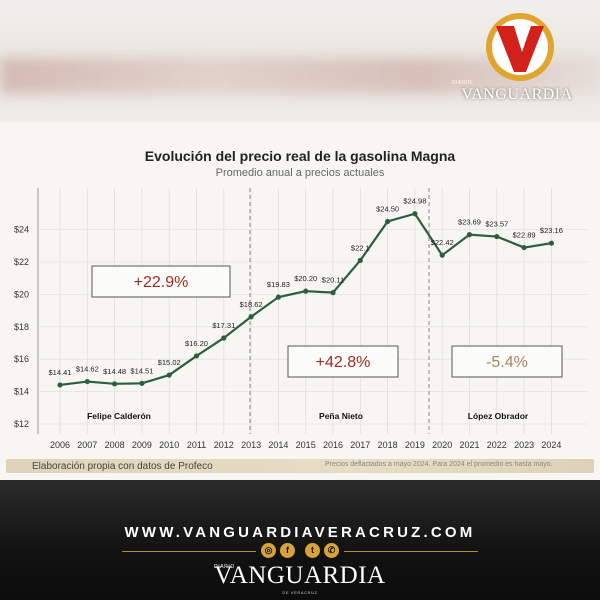 The height and width of the screenshot is (600, 600). Describe the element at coordinates (517, 94) in the screenshot. I see `logo-brand-text: VANGUARDIA` at that location.